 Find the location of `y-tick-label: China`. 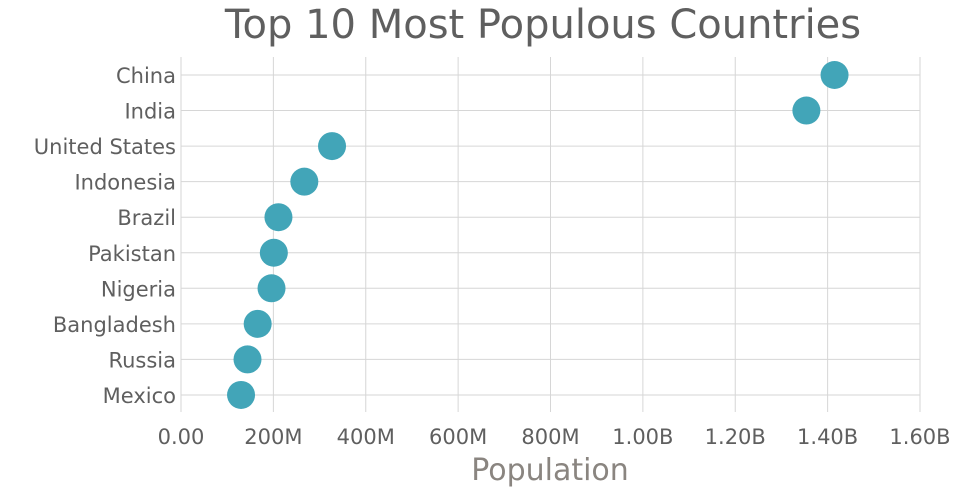

y-tick-label: China is located at coordinates (146, 76).